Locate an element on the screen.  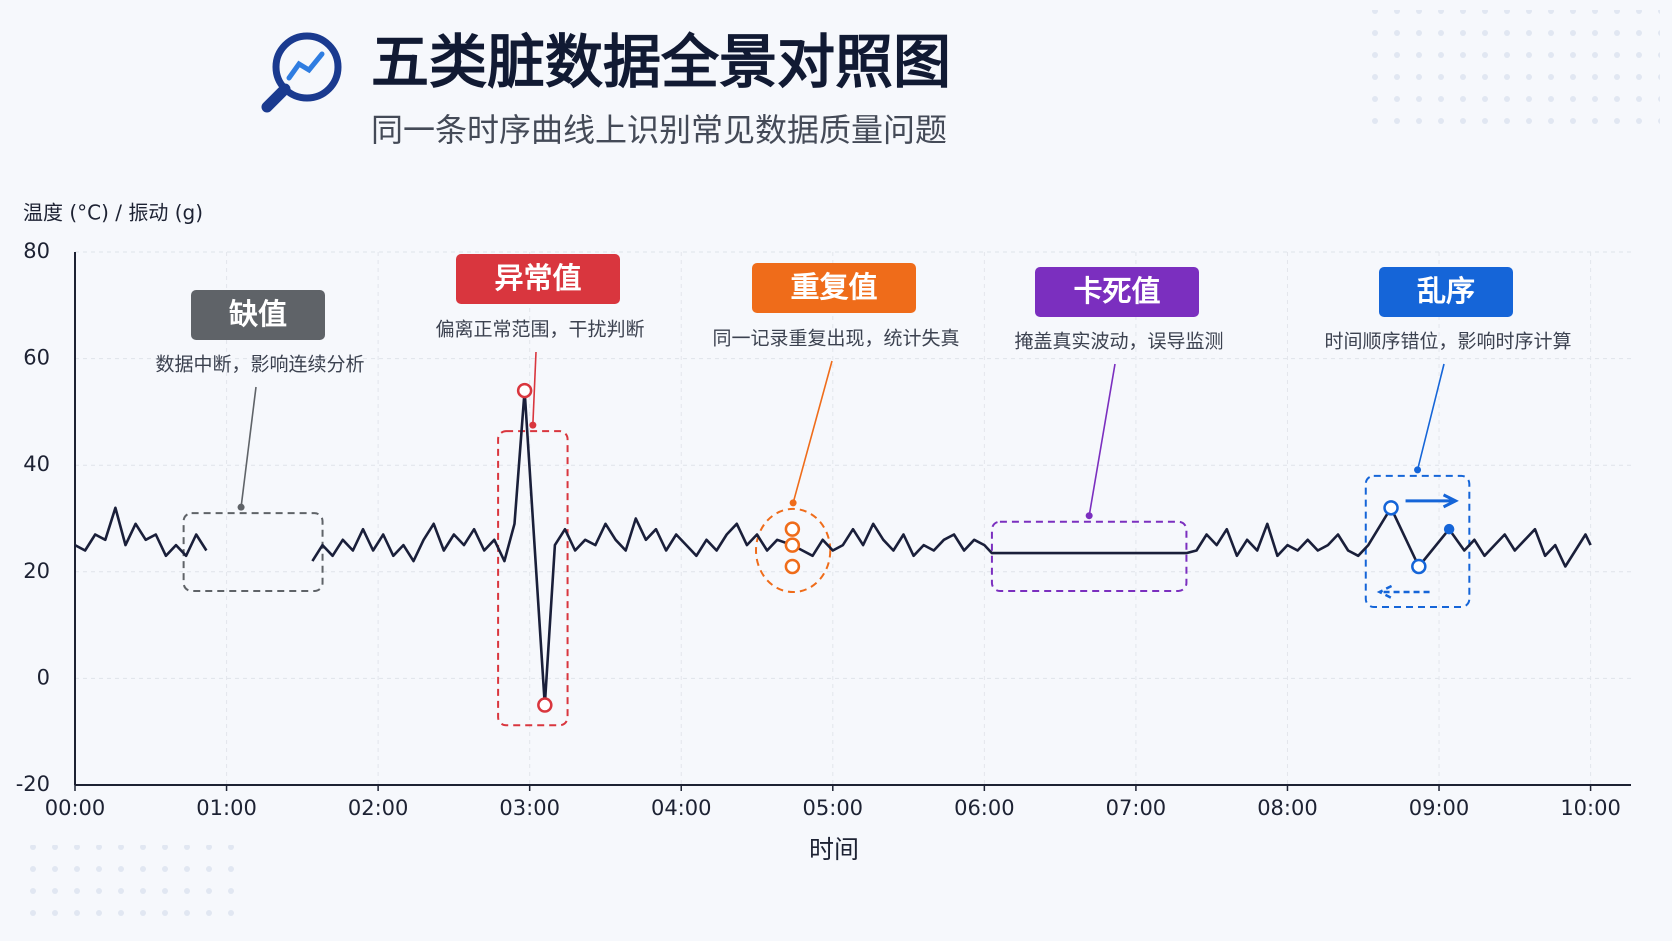
y-tick-label: -20 is located at coordinates (33, 784).